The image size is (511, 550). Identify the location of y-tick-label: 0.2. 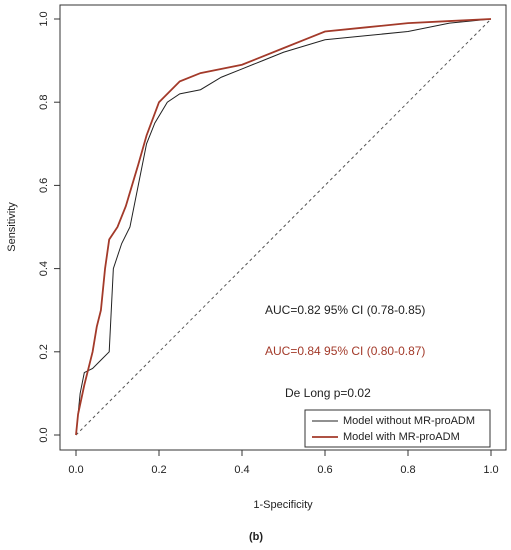
(44, 351).